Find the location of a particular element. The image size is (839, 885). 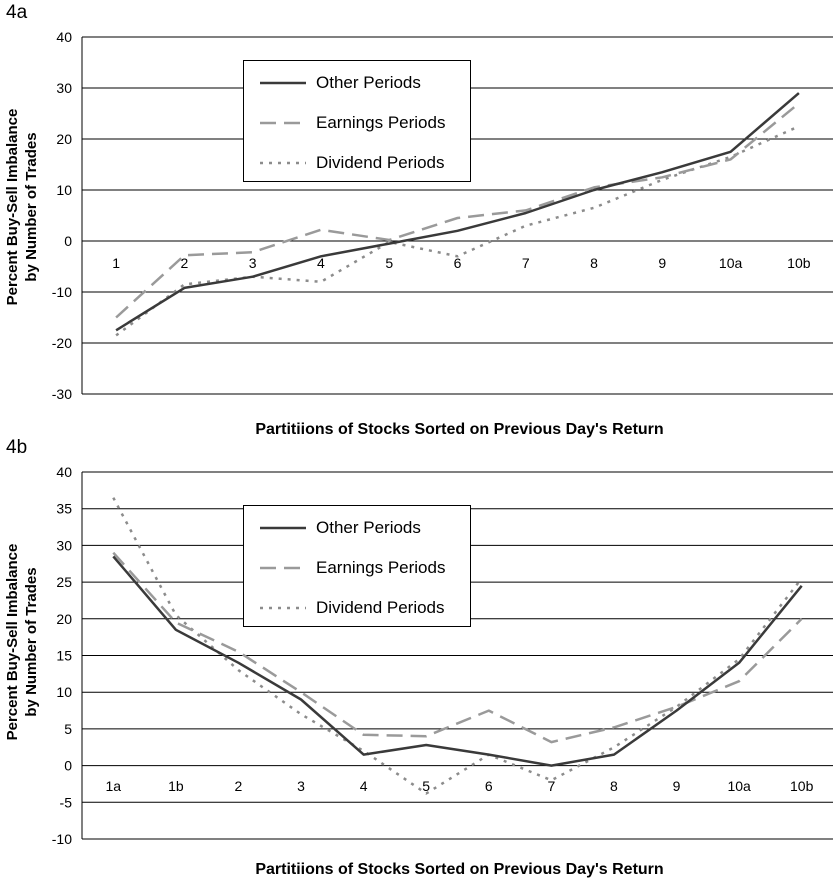

x-tick-label: 1 is located at coordinates (116, 263).